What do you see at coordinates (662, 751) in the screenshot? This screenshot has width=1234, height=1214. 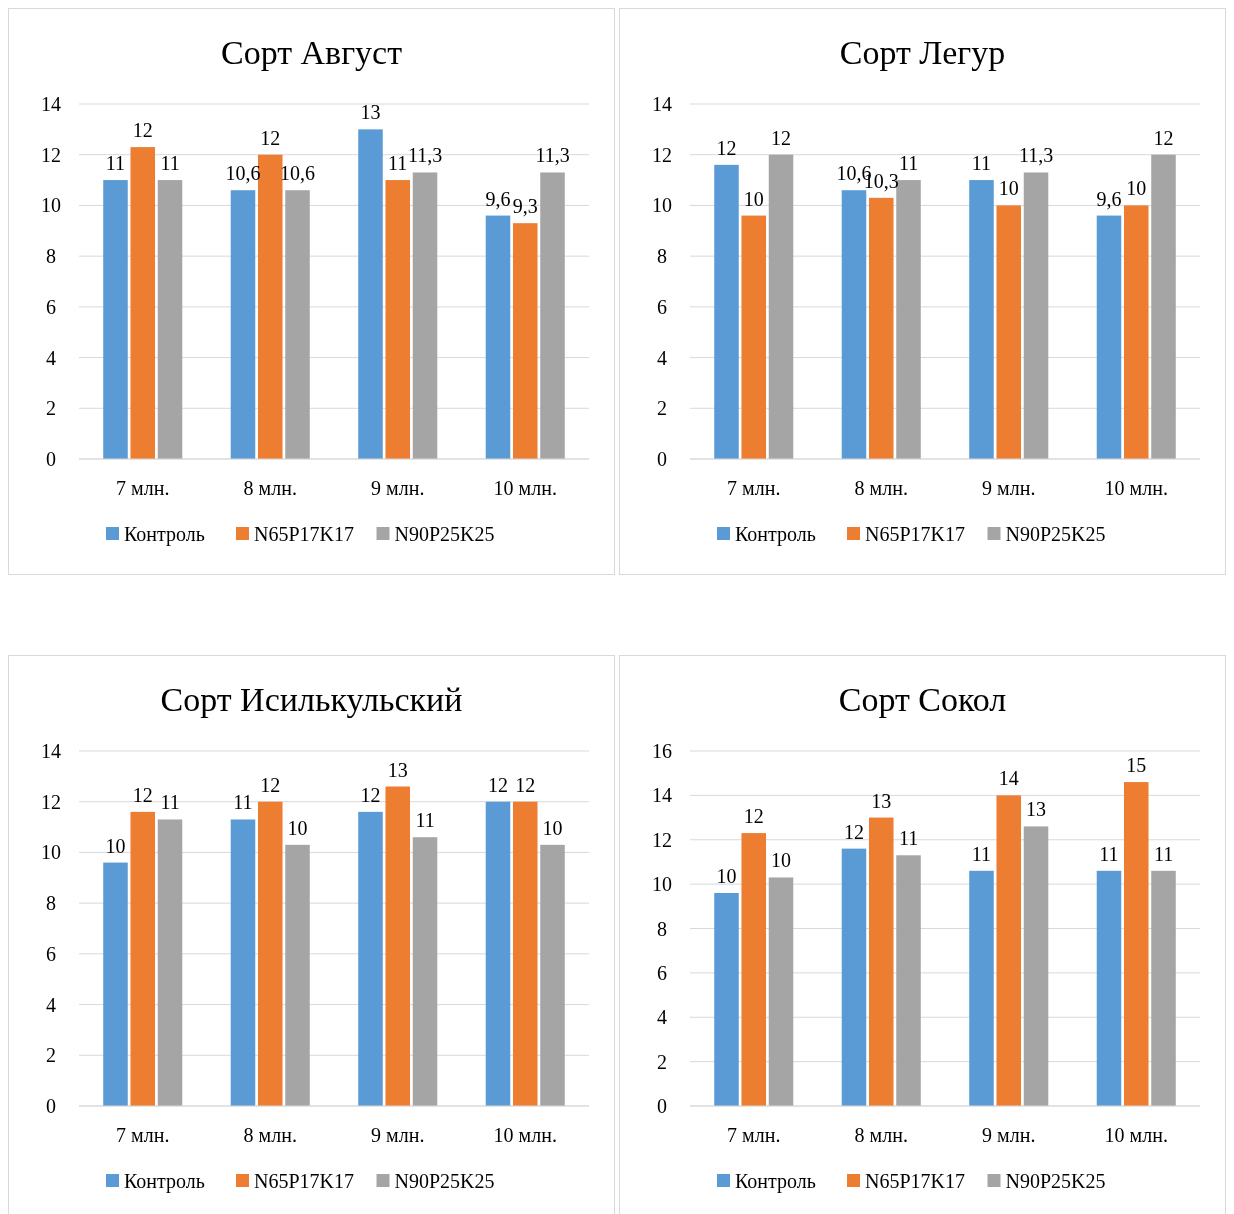 I see `y-tick-label: 16` at bounding box center [662, 751].